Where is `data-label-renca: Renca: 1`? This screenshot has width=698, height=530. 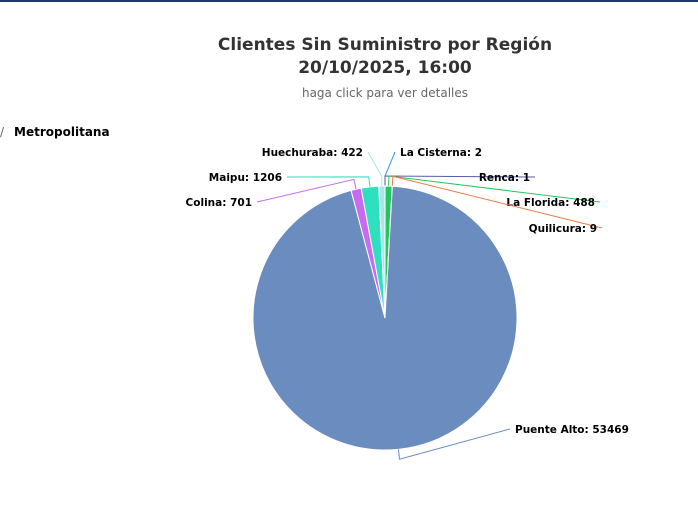 data-label-renca: Renca: 1 is located at coordinates (504, 178).